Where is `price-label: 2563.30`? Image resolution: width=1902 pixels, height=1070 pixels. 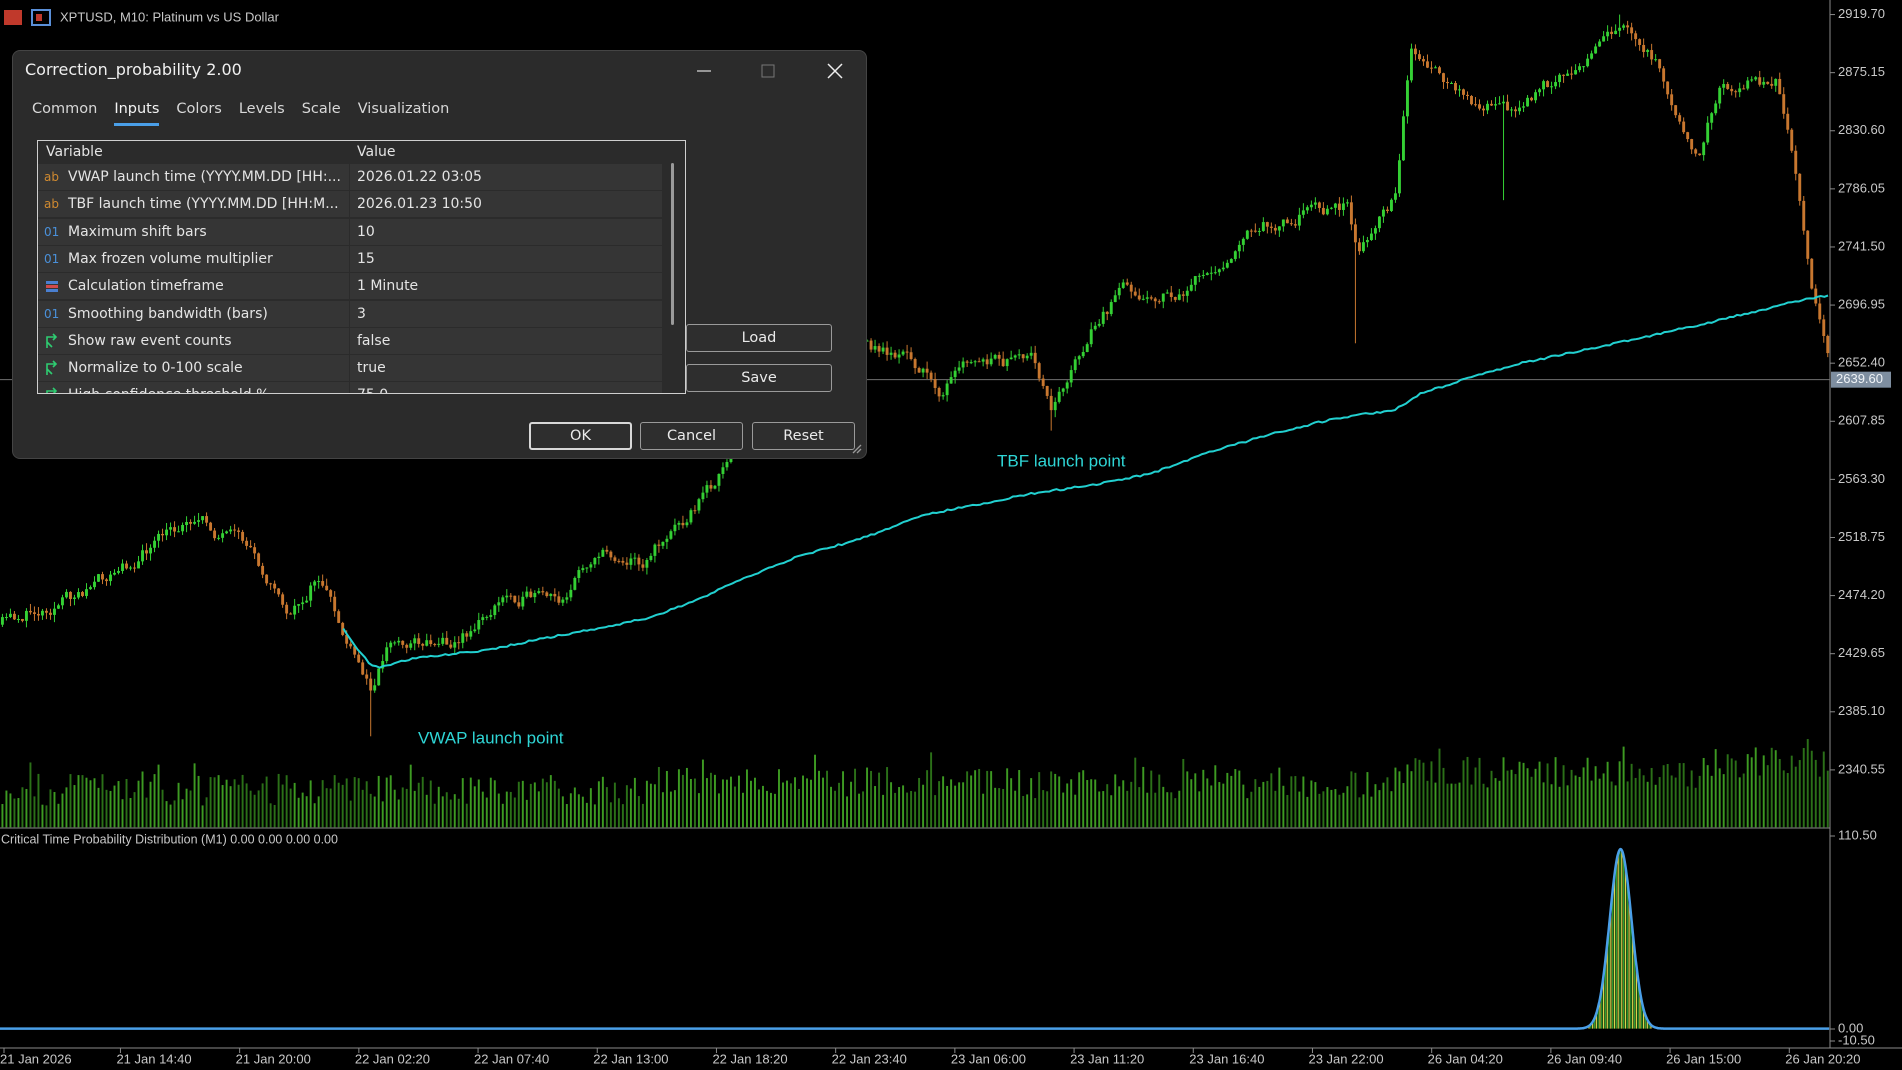 price-label: 2563.30 is located at coordinates (1861, 478).